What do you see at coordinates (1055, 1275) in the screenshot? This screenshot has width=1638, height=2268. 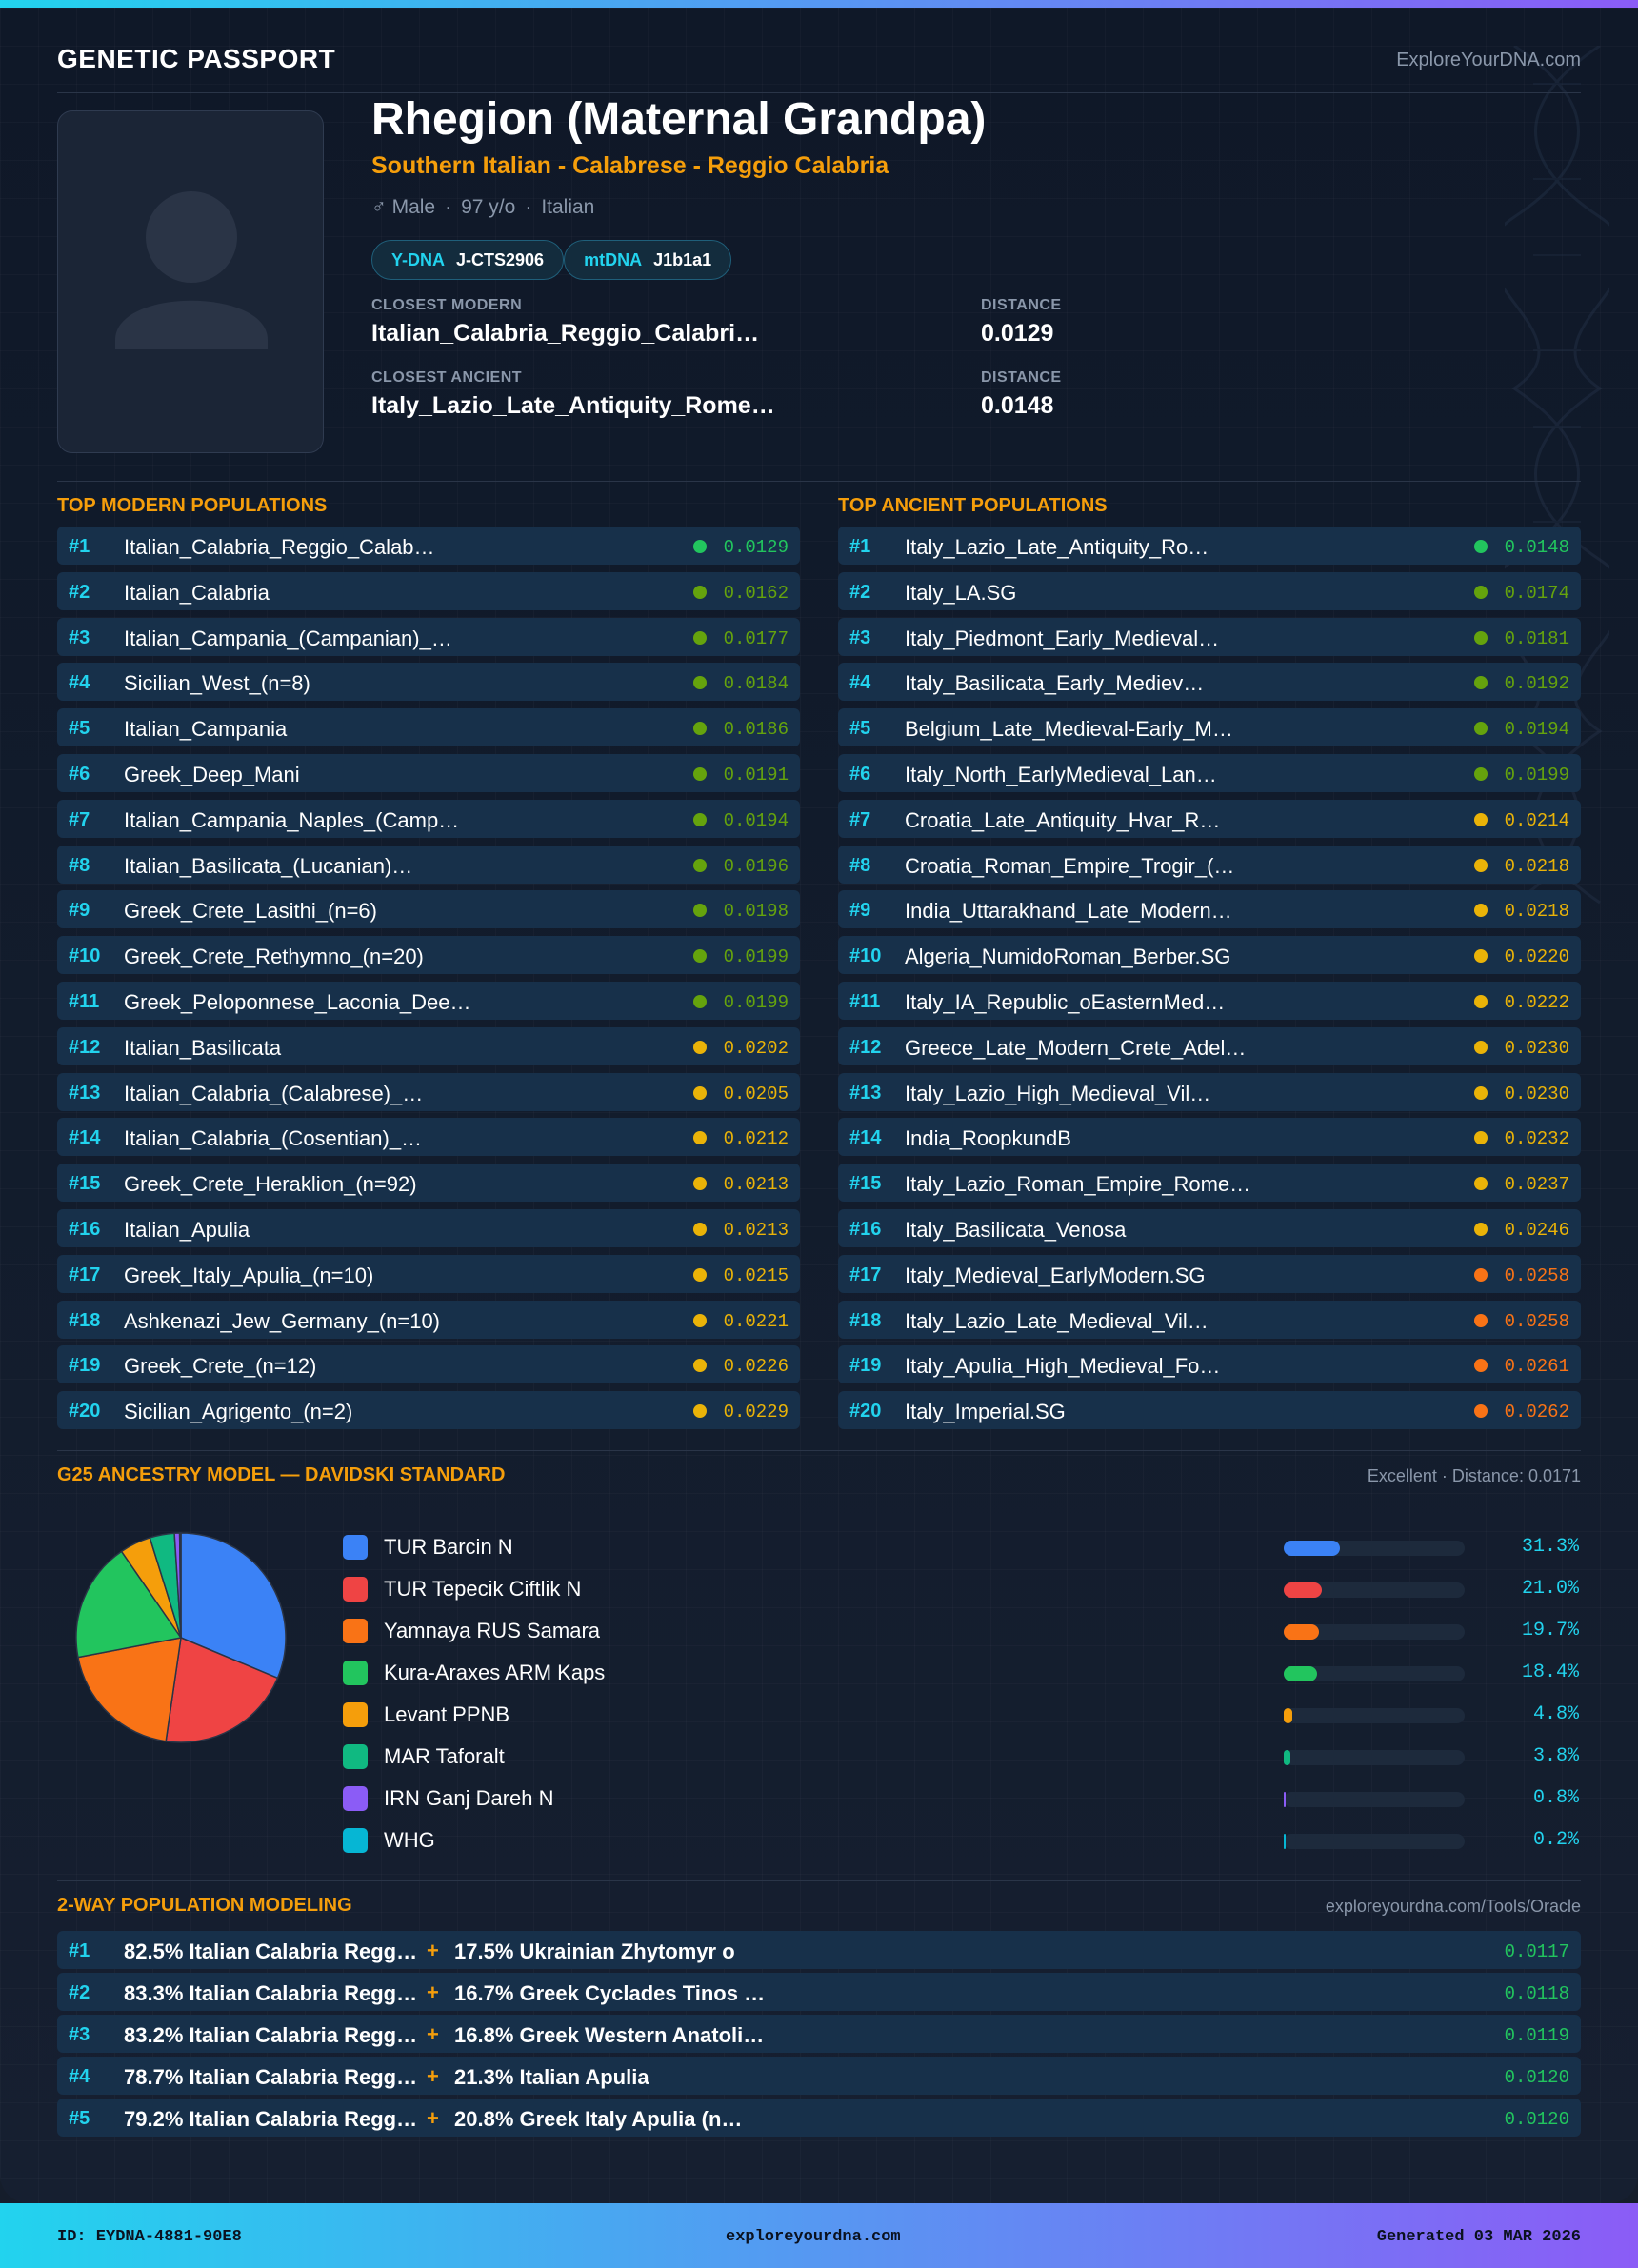 I see `population-name: Italy_Medieval_EarlyModern.SG` at bounding box center [1055, 1275].